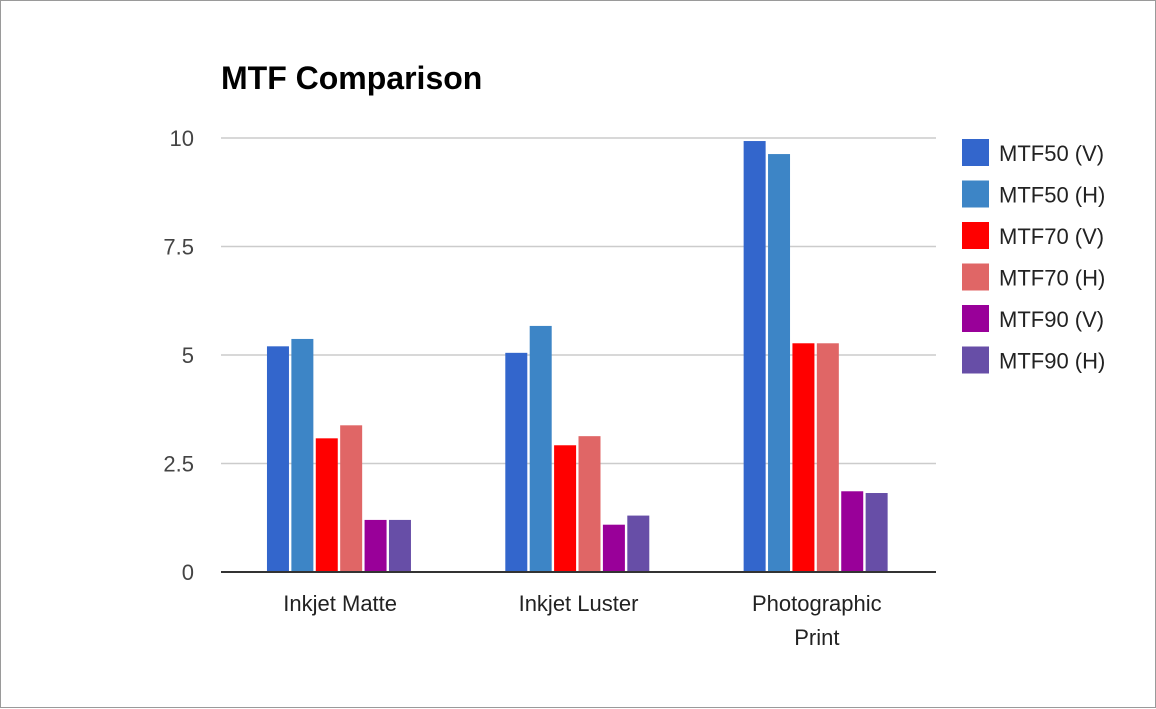 The image size is (1156, 709). What do you see at coordinates (1051, 319) in the screenshot?
I see `legend-label: MTF90 (V)` at bounding box center [1051, 319].